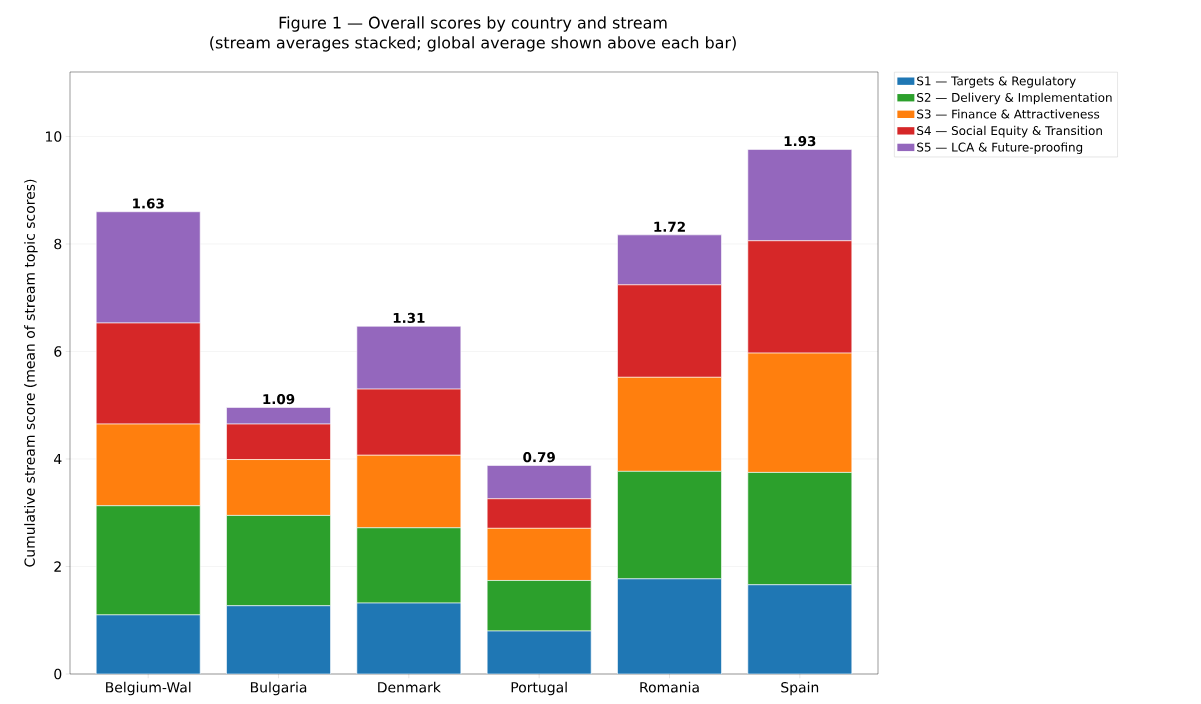  What do you see at coordinates (1009, 131) in the screenshot?
I see `legend-label: S4 — Social Equity & Transition` at bounding box center [1009, 131].